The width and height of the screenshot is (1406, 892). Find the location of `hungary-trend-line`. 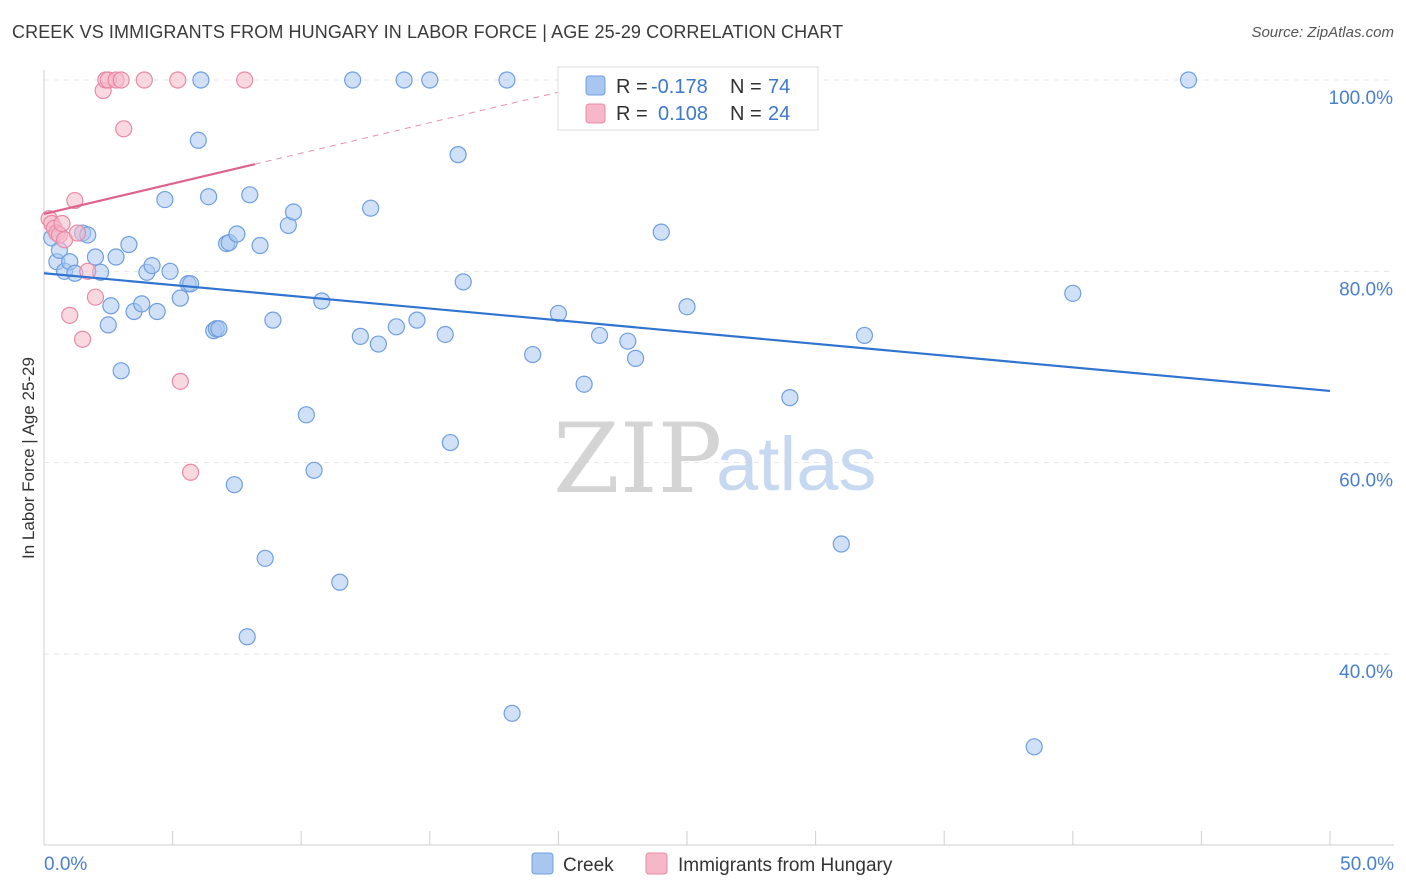

hungary-trend-line is located at coordinates (149, 189).